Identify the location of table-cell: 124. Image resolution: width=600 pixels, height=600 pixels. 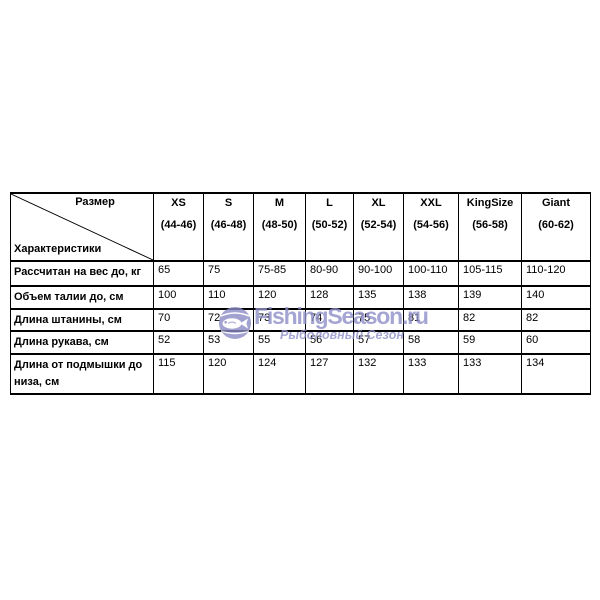
(279, 374).